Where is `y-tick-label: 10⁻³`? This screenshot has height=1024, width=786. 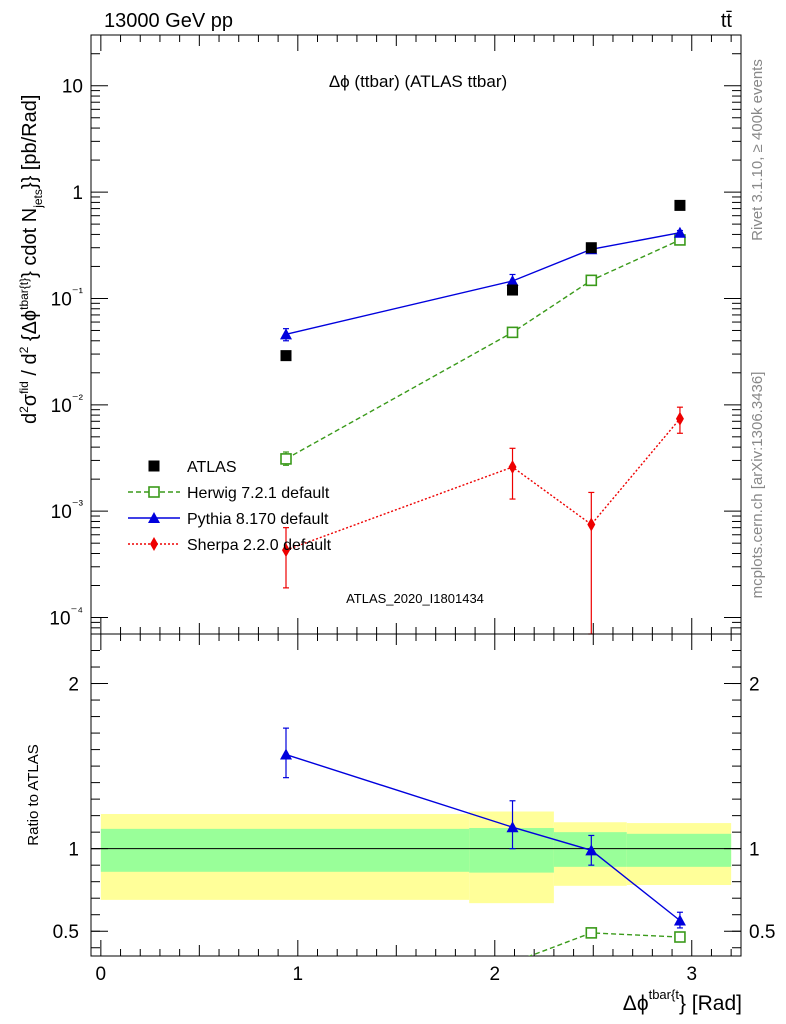
y-tick-label: 10⁻³ is located at coordinates (67, 510).